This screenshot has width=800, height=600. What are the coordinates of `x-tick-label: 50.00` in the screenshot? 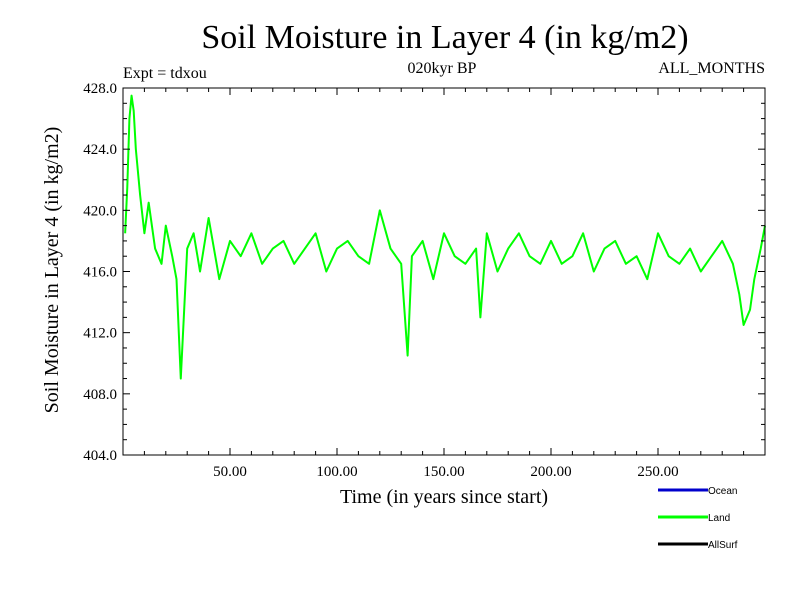 It's located at (230, 472).